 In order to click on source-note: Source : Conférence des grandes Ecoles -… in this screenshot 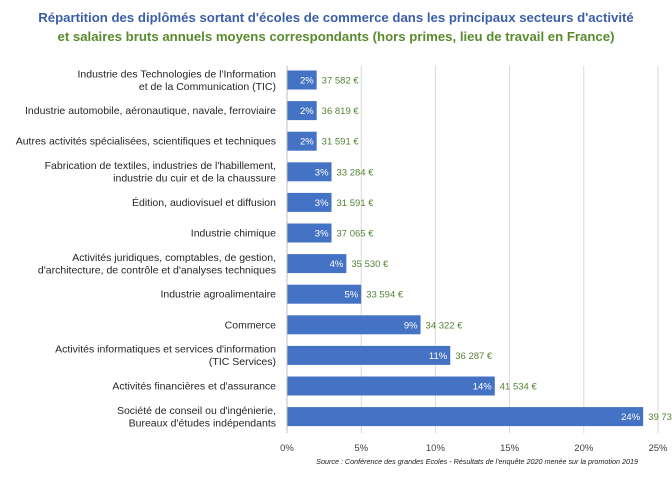, I will do `click(477, 461)`.